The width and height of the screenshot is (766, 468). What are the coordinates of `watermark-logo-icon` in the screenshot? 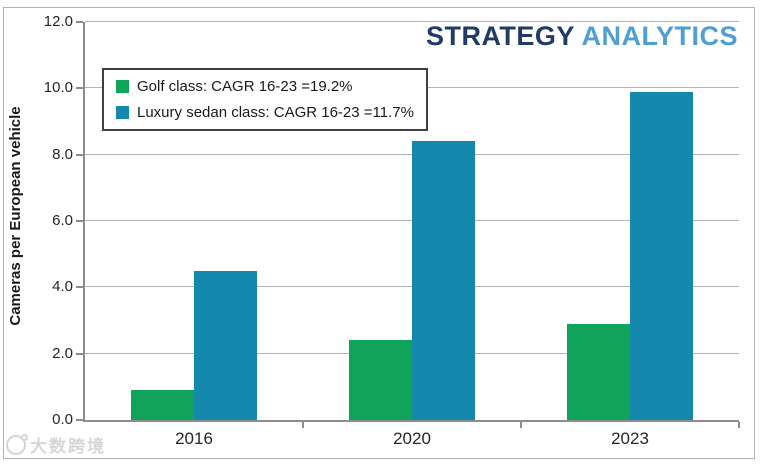 It's located at (17, 444).